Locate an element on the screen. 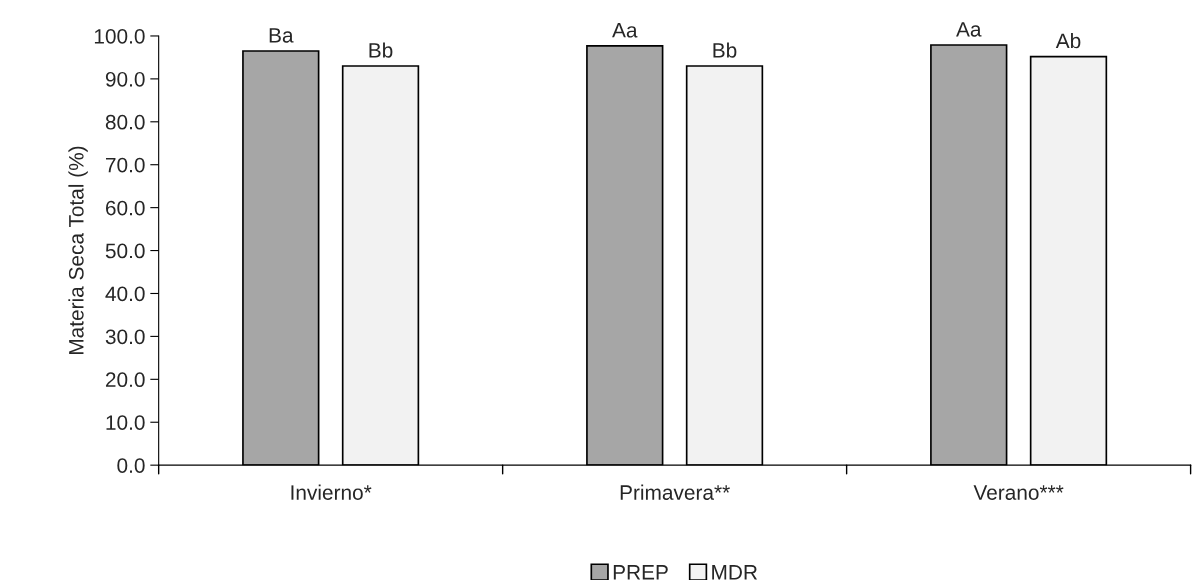  y-tick-label: 10.0 is located at coordinates (125, 422).